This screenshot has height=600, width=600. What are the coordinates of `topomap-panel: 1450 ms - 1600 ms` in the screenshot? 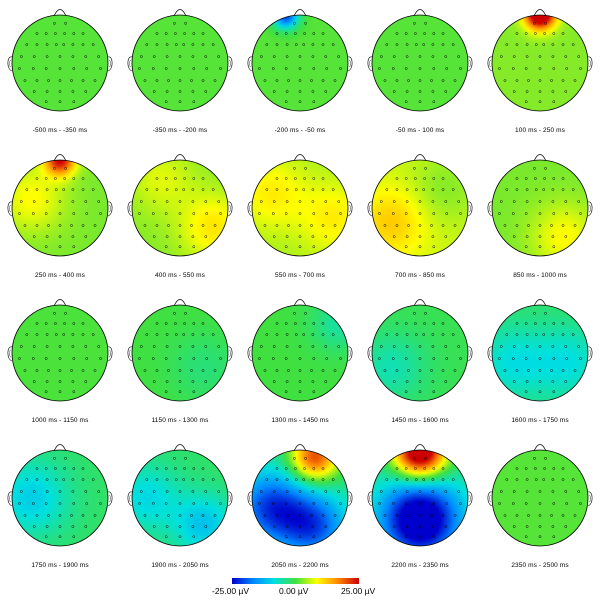 It's located at (420, 362).